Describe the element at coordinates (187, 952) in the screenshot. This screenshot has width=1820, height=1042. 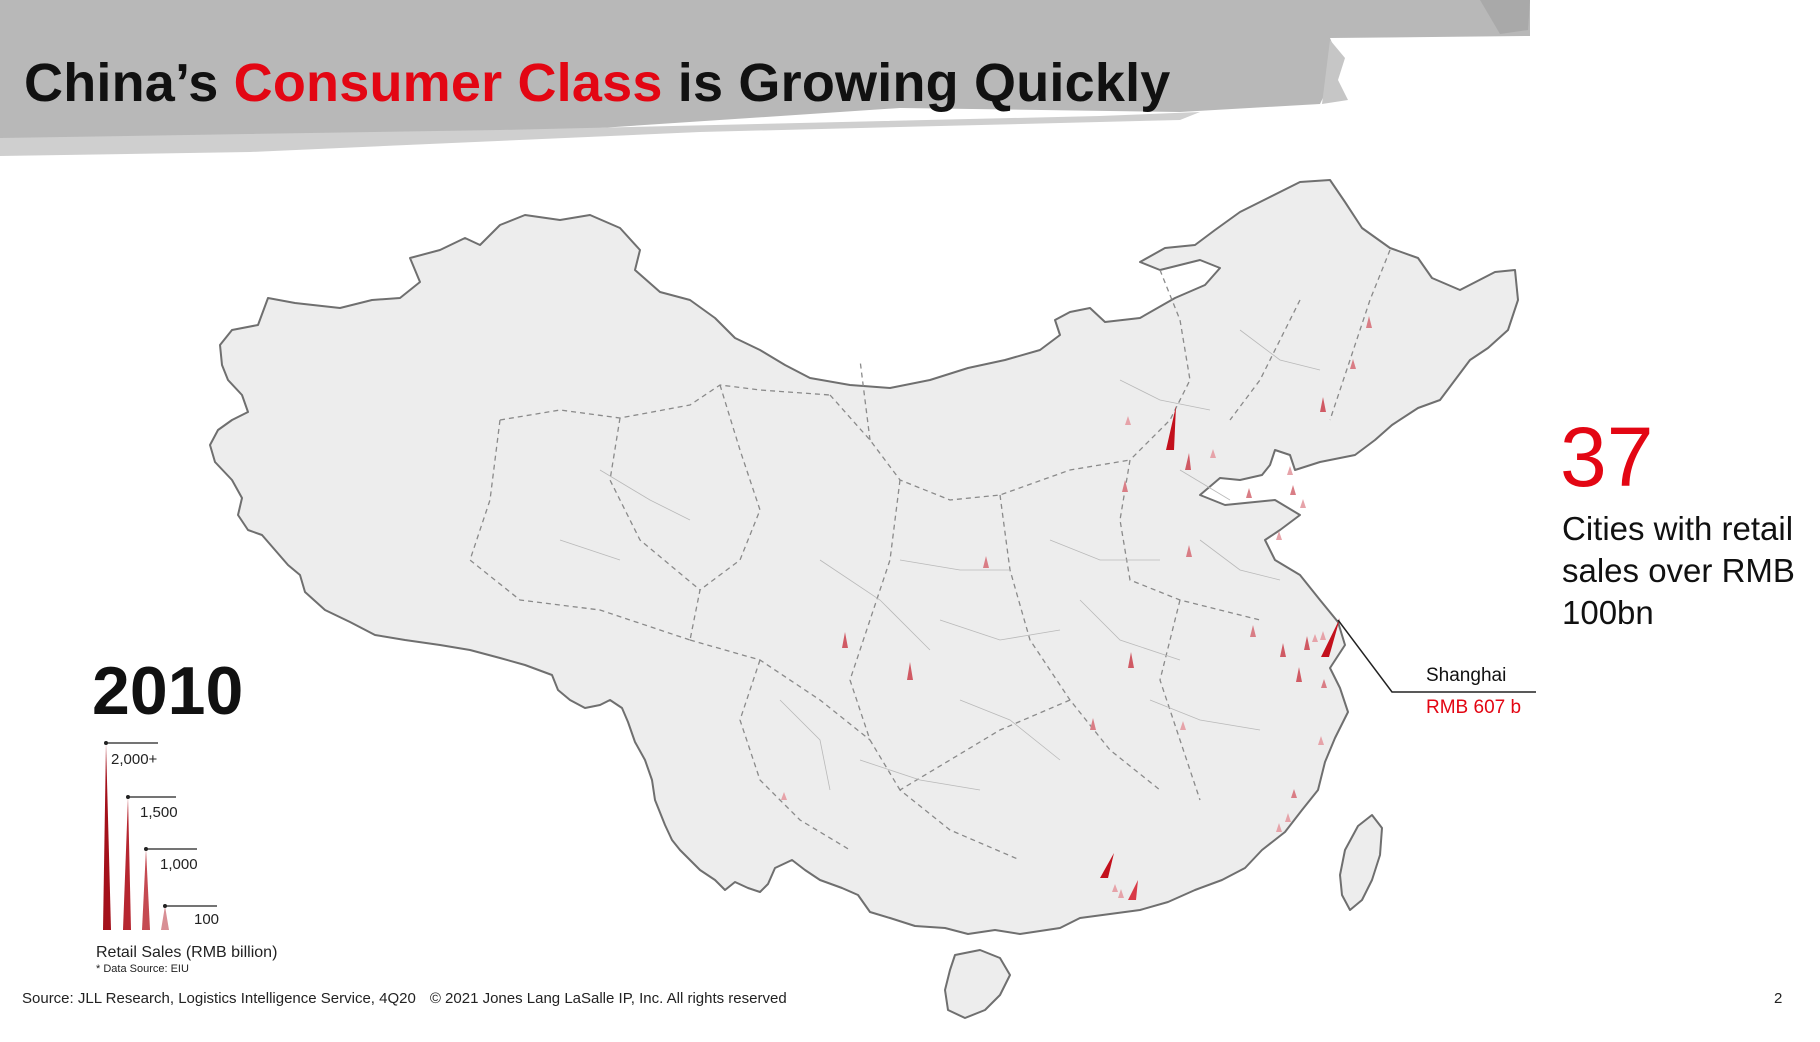
I see `legend-caption: Retail Sales (RMB billion)` at that location.